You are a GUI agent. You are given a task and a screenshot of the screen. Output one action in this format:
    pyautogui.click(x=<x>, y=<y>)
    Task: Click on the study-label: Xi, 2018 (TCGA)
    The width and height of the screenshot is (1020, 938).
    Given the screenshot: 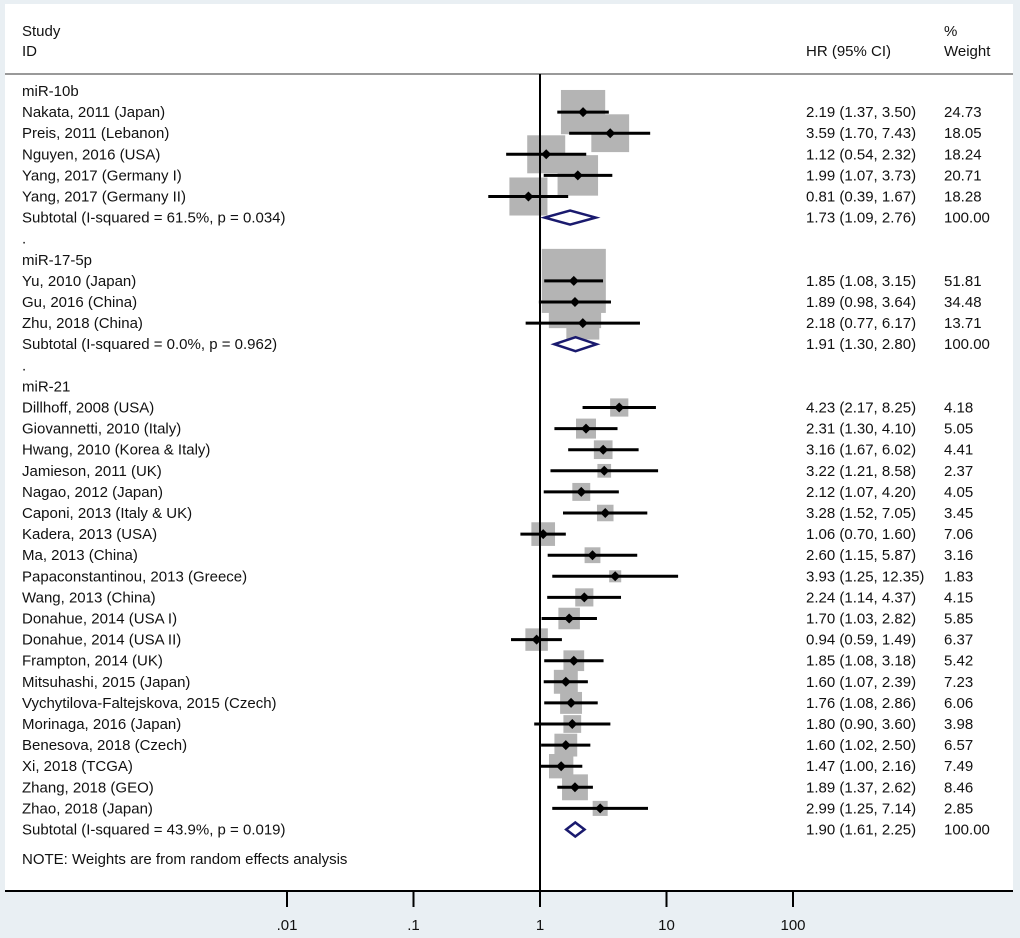 What is the action you would take?
    pyautogui.click(x=77, y=766)
    